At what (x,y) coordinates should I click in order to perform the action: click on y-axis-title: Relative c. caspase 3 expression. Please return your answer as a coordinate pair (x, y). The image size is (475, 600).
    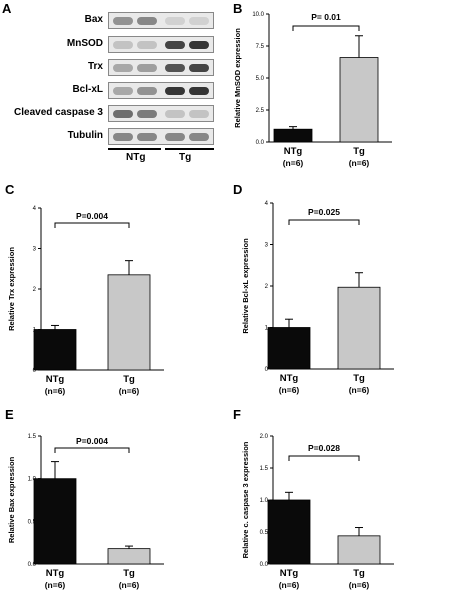
    Looking at the image, I should click on (245, 499).